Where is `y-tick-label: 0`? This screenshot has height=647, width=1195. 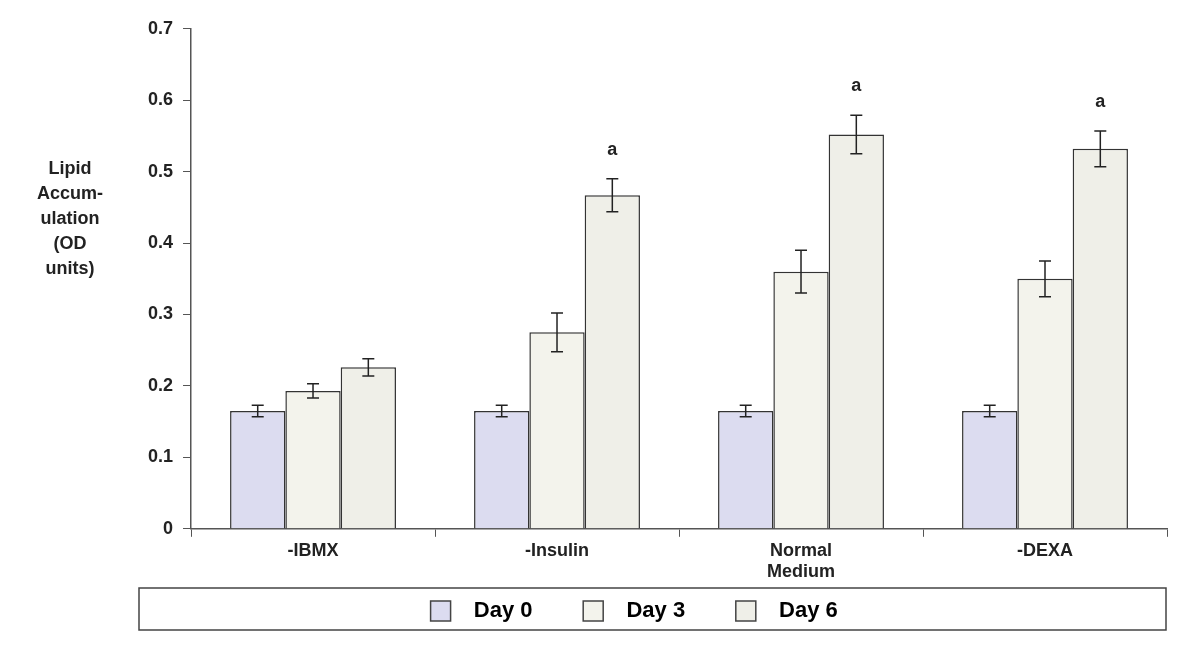
y-tick-label: 0 is located at coordinates (168, 527).